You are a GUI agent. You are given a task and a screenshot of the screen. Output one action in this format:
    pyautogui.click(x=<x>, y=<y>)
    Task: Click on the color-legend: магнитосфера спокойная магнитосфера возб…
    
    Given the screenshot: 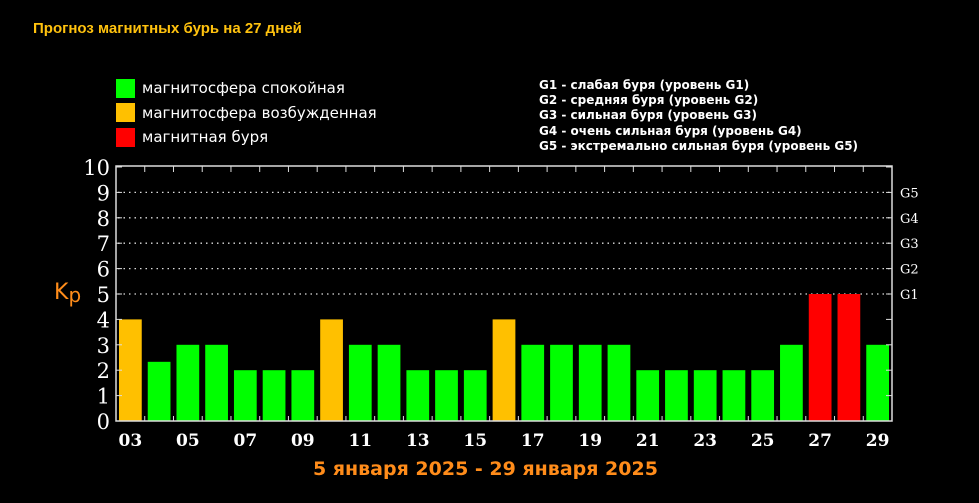 What is the action you would take?
    pyautogui.click(x=246, y=113)
    